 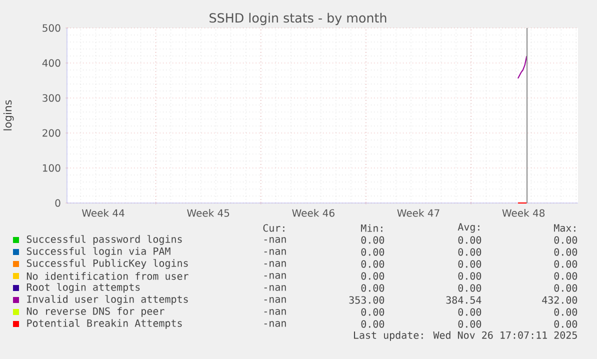 I want to click on legend-label: Successful login via PAM, so click(x=98, y=252).